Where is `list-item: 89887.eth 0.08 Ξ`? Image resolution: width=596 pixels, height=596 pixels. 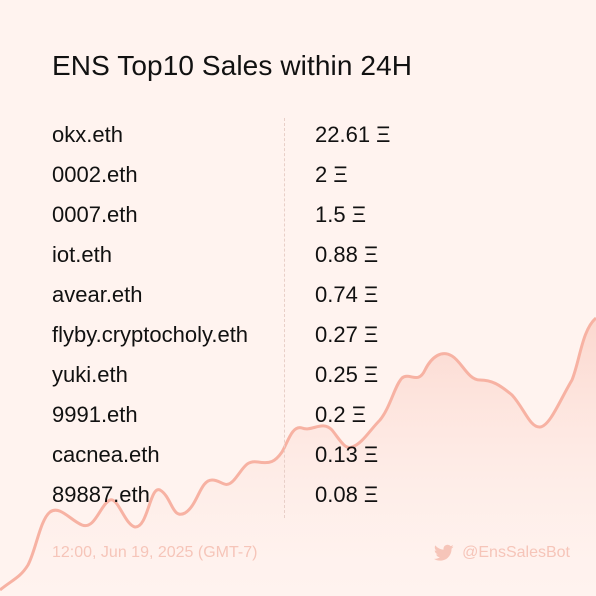 list-item: 89887.eth 0.08 Ξ is located at coordinates (302, 499).